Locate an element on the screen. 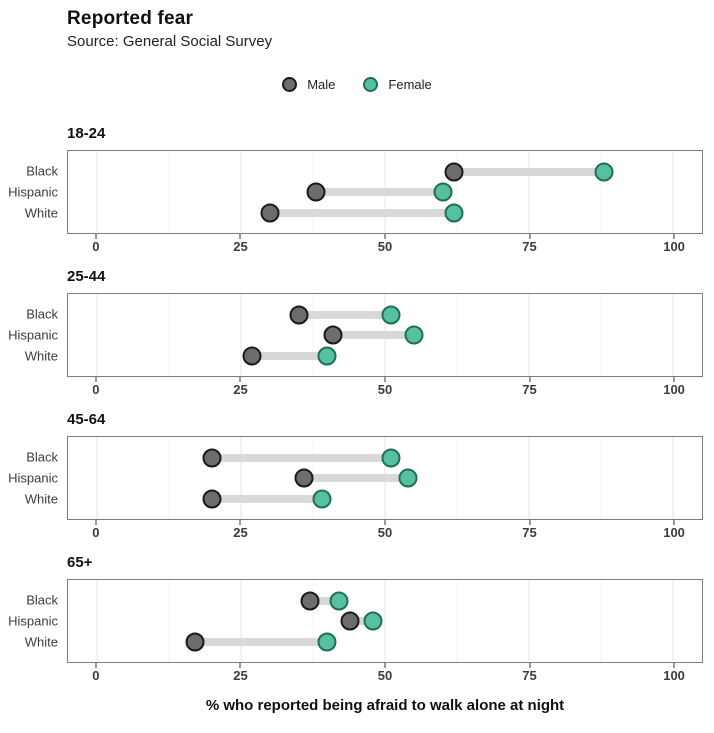 The height and width of the screenshot is (733, 714). legend-label-male: Male is located at coordinates (321, 84).